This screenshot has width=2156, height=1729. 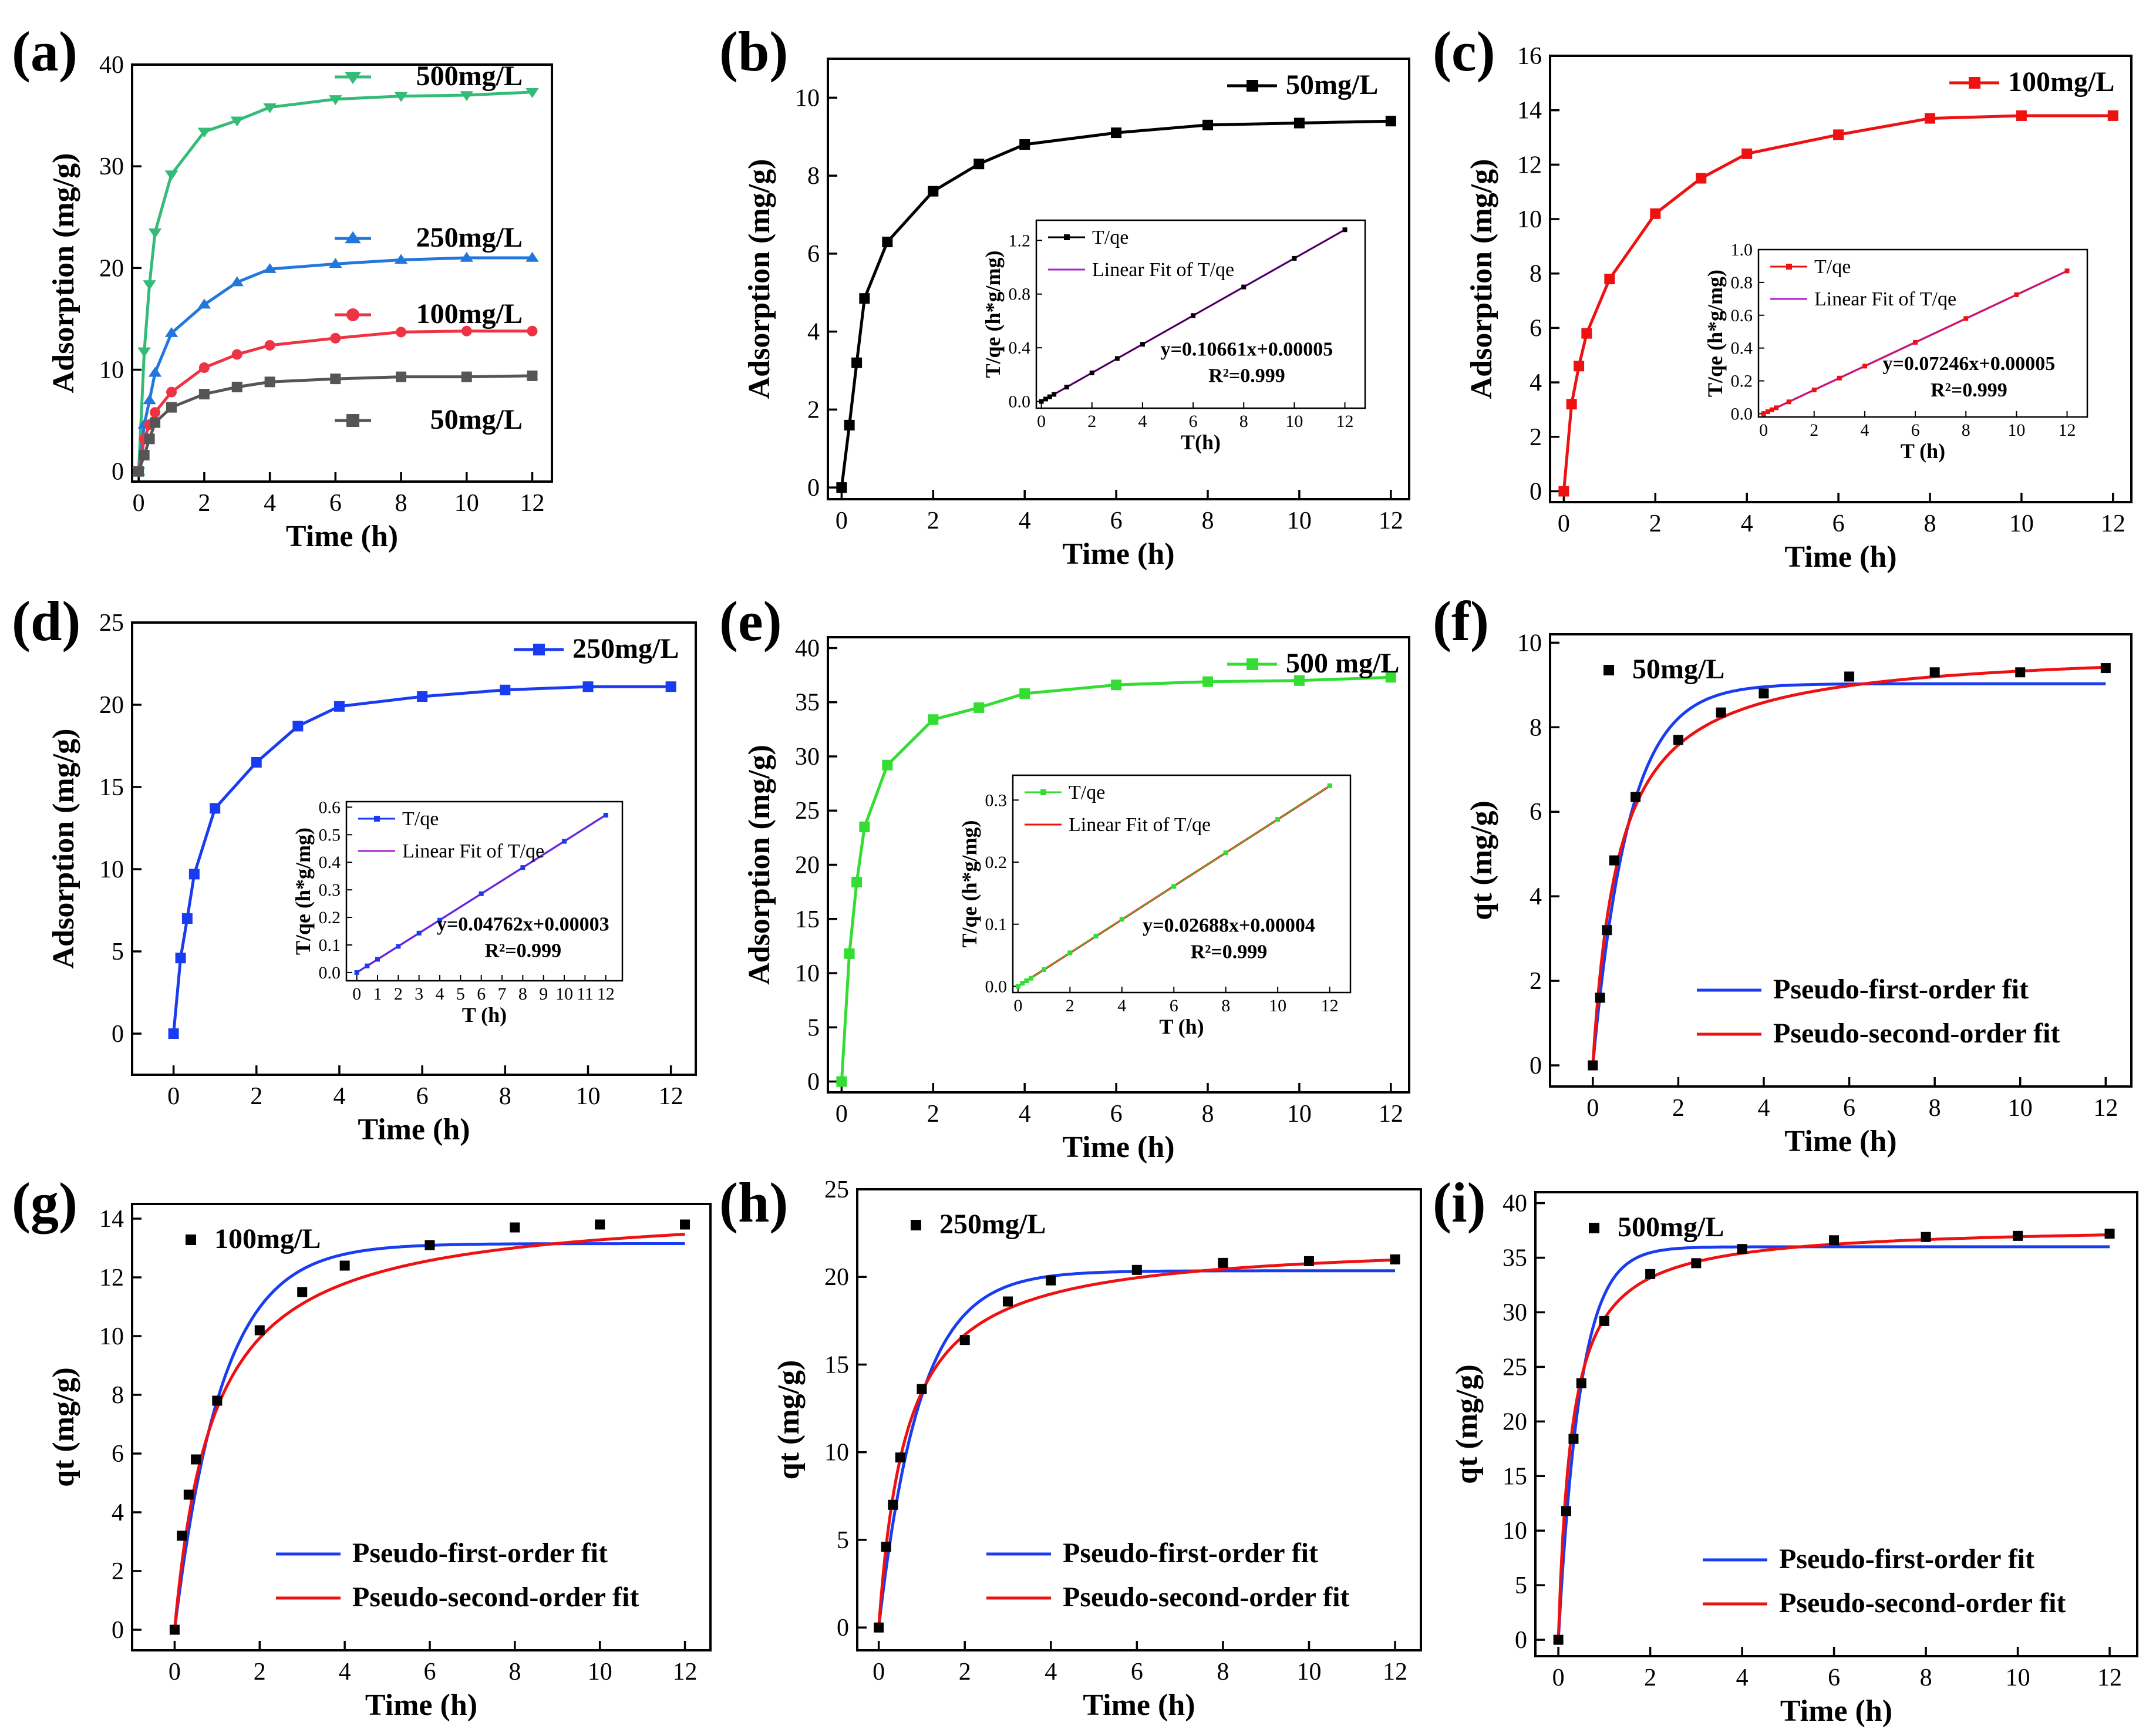 I want to click on panel-label: (a), so click(x=45, y=51).